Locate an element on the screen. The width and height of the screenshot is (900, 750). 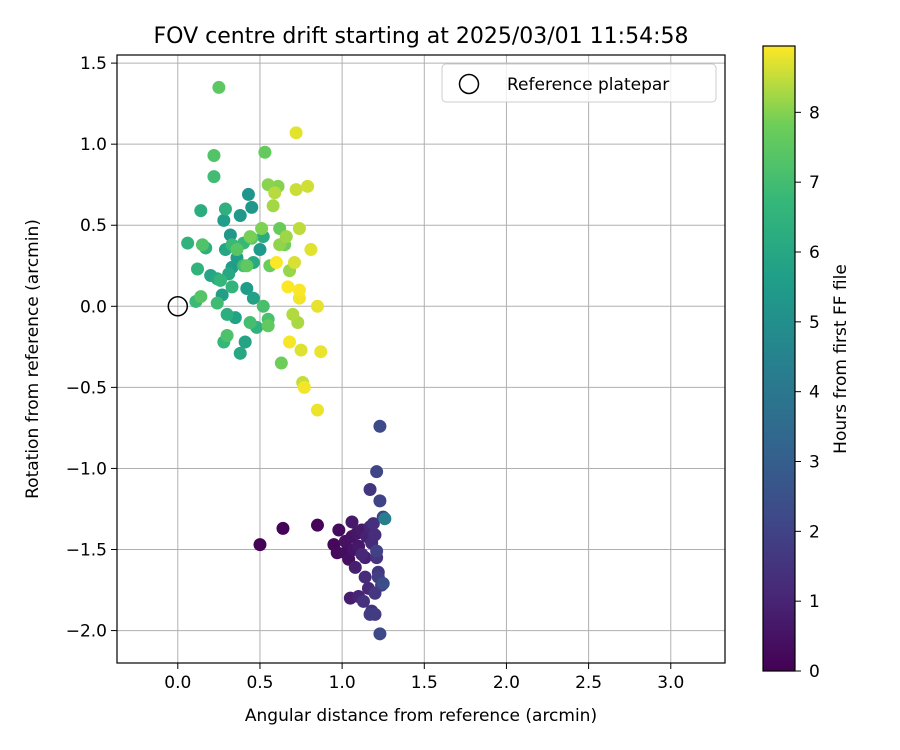
colorbar-tick-label: 2 is located at coordinates (814, 532).